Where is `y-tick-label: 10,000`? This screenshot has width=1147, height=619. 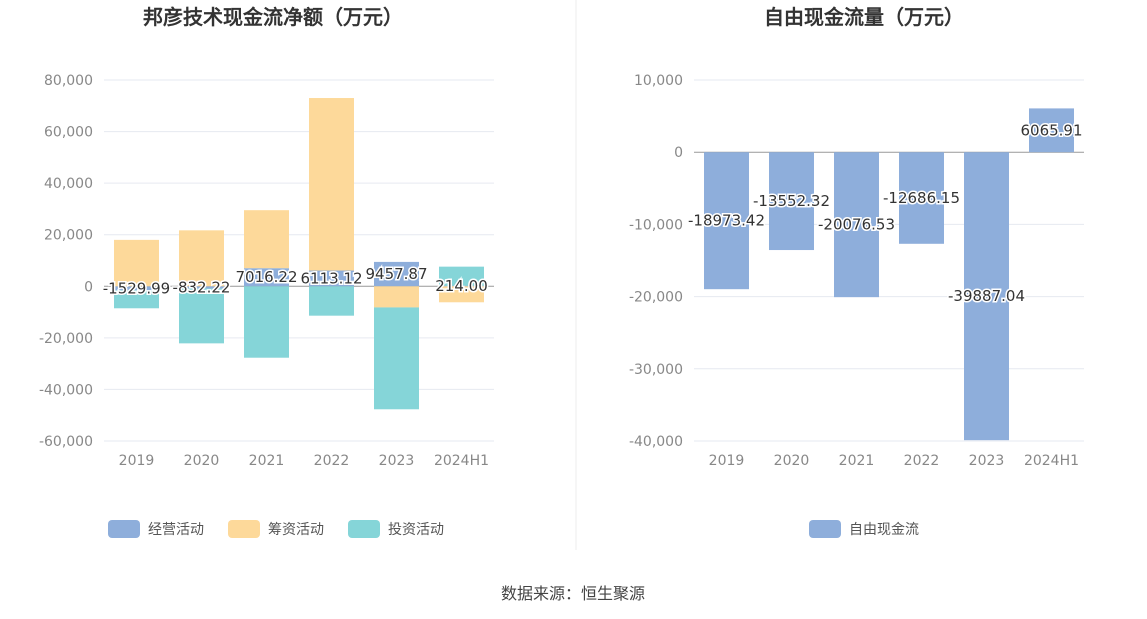
y-tick-label: 10,000 is located at coordinates (658, 81).